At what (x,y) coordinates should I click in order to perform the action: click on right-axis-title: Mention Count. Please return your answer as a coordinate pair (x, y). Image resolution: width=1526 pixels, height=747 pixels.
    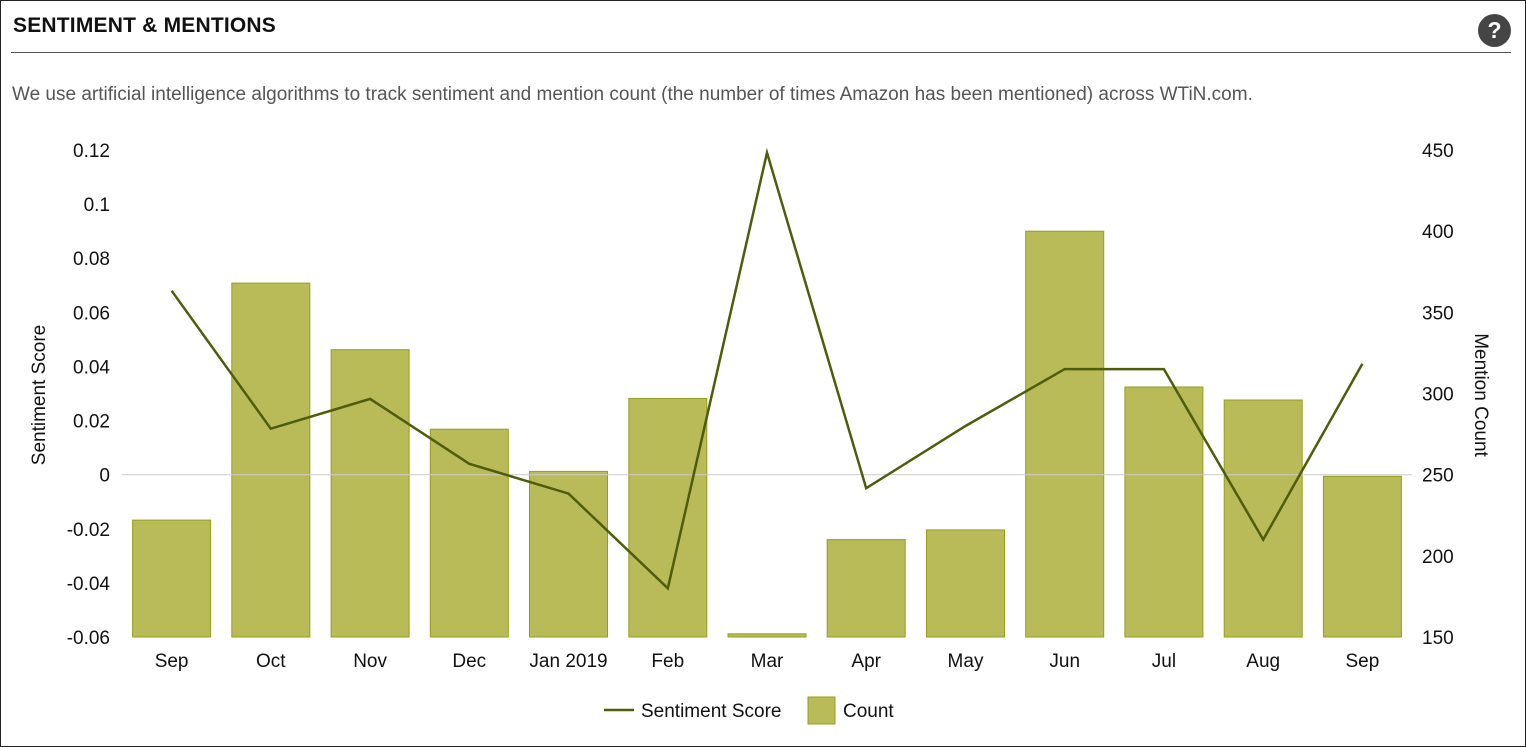
    Looking at the image, I should click on (1480, 395).